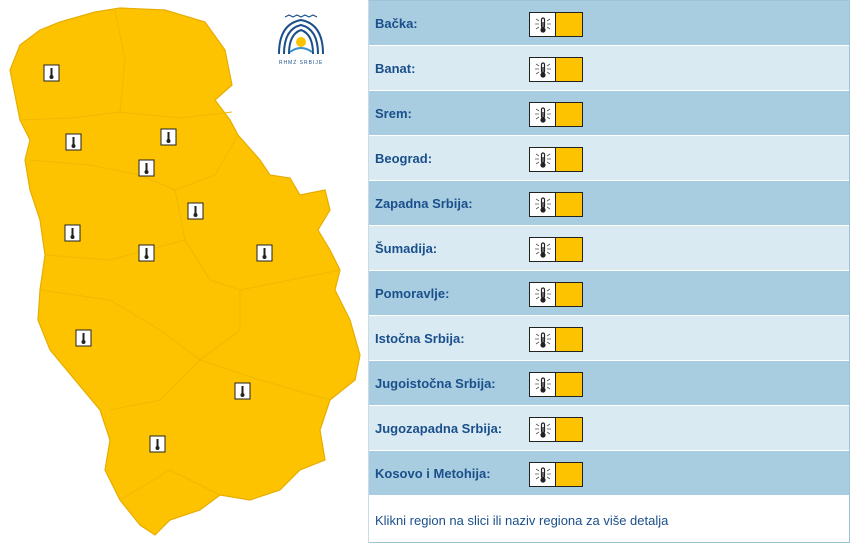  I want to click on region-row: Jugozapadna Srbija:, so click(609, 428).